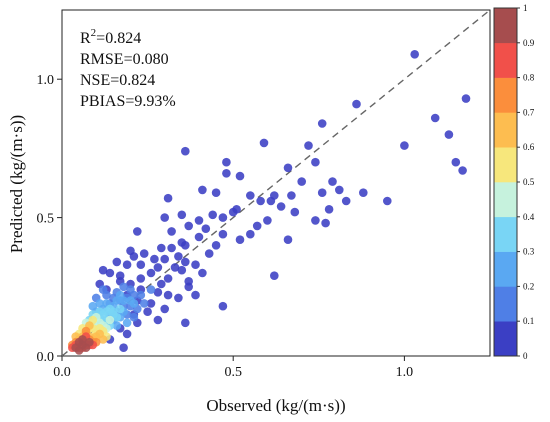  Describe the element at coordinates (46, 219) in the screenshot. I see `y-tick-label: 0.5` at that location.